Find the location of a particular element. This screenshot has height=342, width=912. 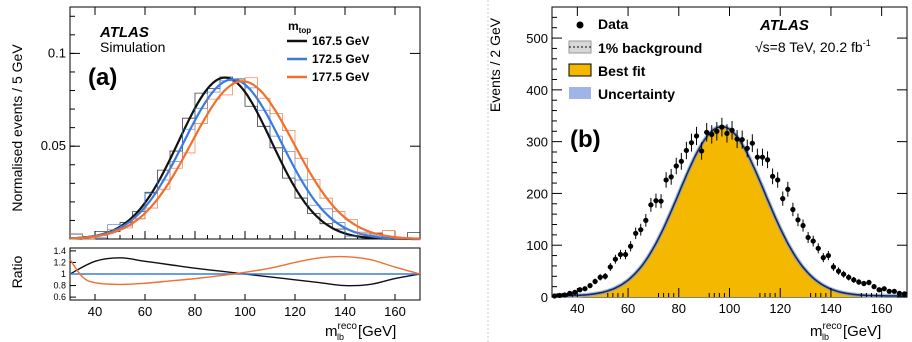

panel-b-xlabel: mreco lb [GeV] is located at coordinates (845, 331).